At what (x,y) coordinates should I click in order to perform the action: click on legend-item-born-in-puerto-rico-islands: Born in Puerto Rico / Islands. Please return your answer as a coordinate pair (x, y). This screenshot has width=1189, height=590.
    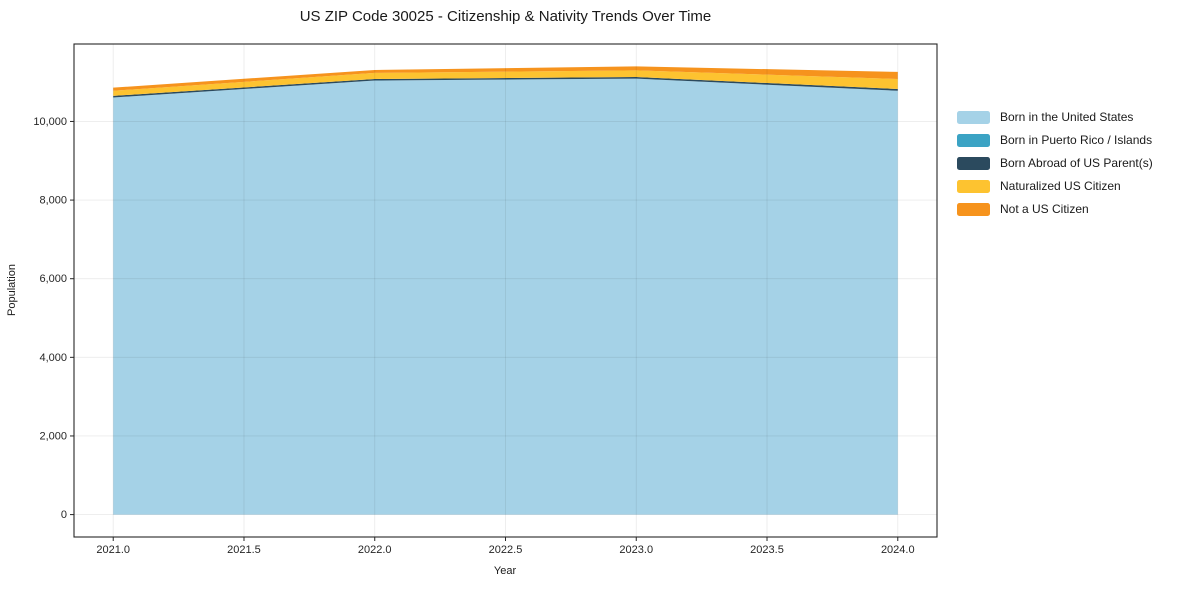
    Looking at the image, I should click on (1055, 140).